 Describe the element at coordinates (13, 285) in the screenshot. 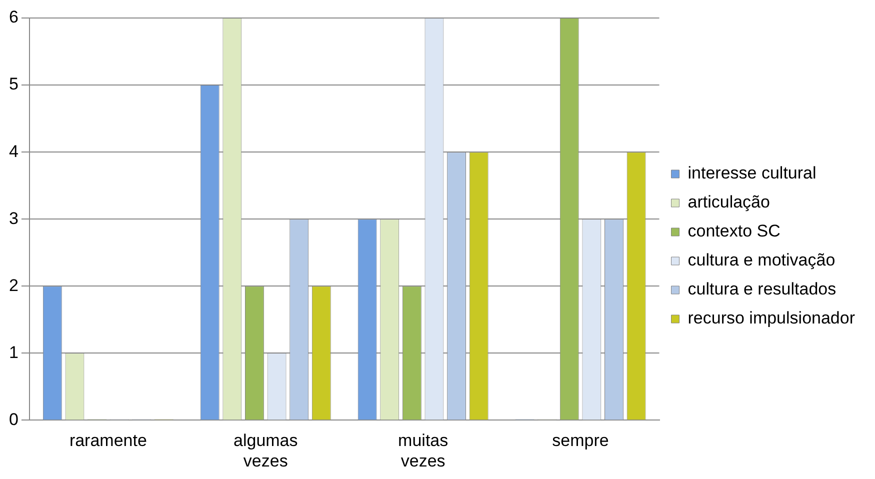

I see `y-tick-label: 2` at that location.